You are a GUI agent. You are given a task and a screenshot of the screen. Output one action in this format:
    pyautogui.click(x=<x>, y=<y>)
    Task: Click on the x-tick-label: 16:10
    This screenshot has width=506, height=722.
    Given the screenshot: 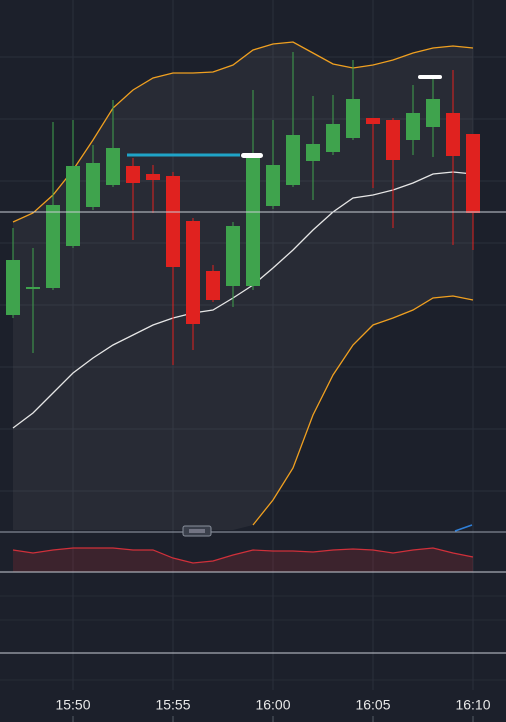 What is the action you would take?
    pyautogui.click(x=472, y=705)
    